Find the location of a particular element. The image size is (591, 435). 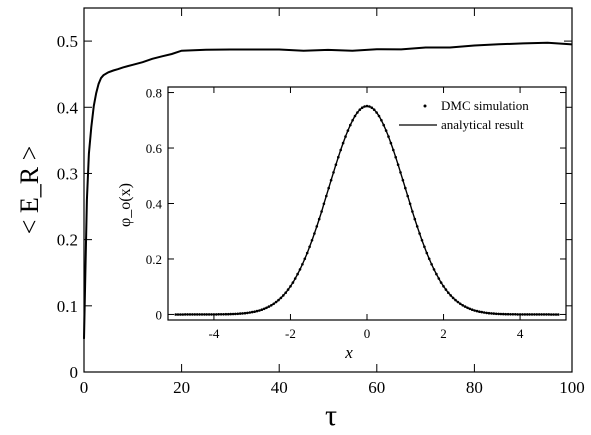

main-y-axis-label: < E_R > is located at coordinates (29, 190).